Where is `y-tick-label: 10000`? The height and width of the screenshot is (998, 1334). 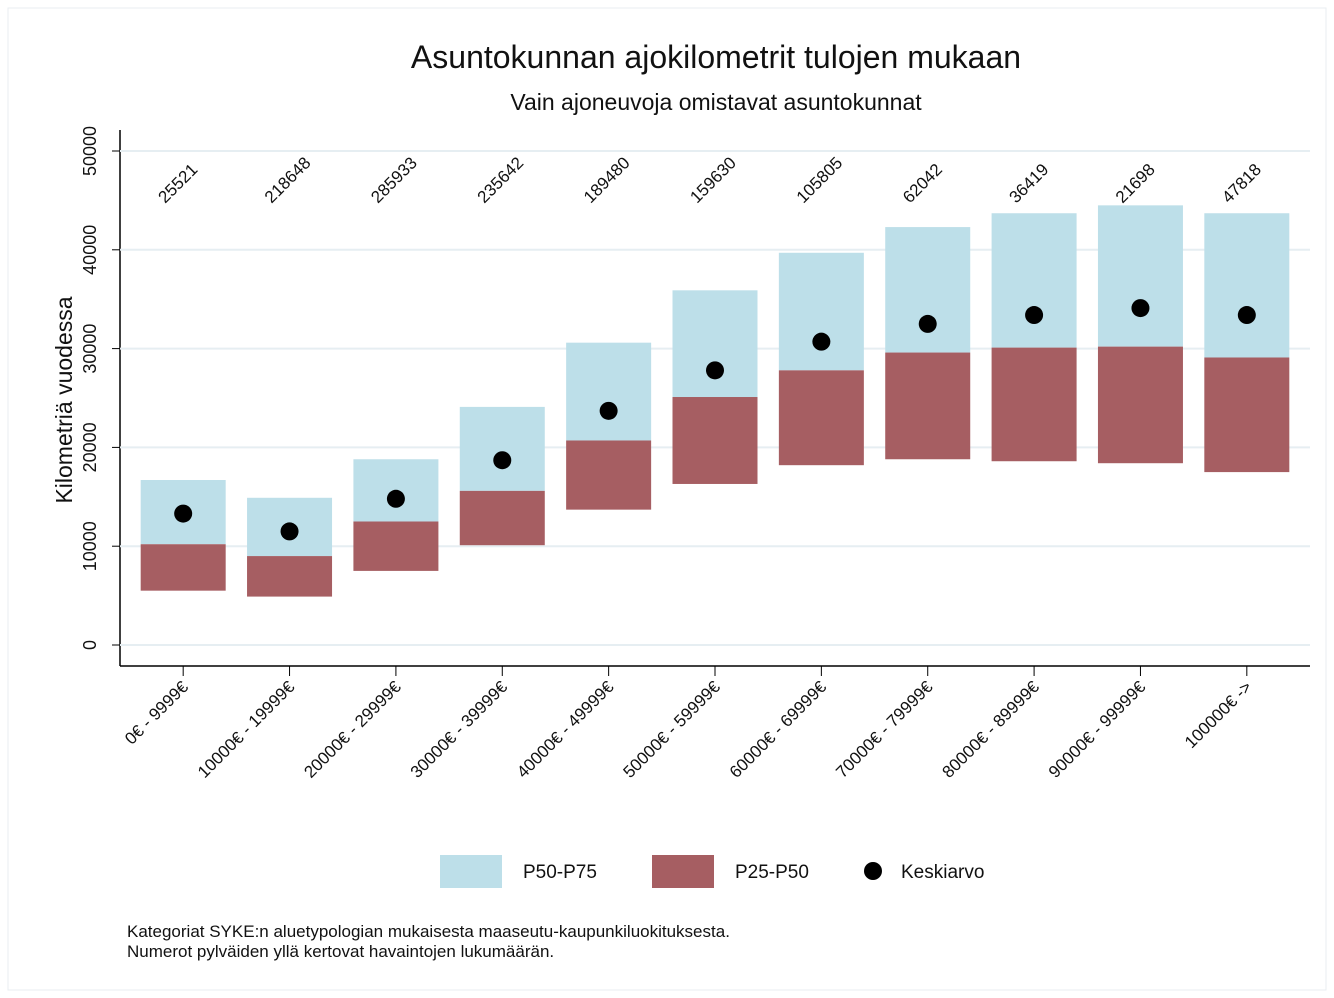 y-tick-label: 10000 is located at coordinates (90, 546).